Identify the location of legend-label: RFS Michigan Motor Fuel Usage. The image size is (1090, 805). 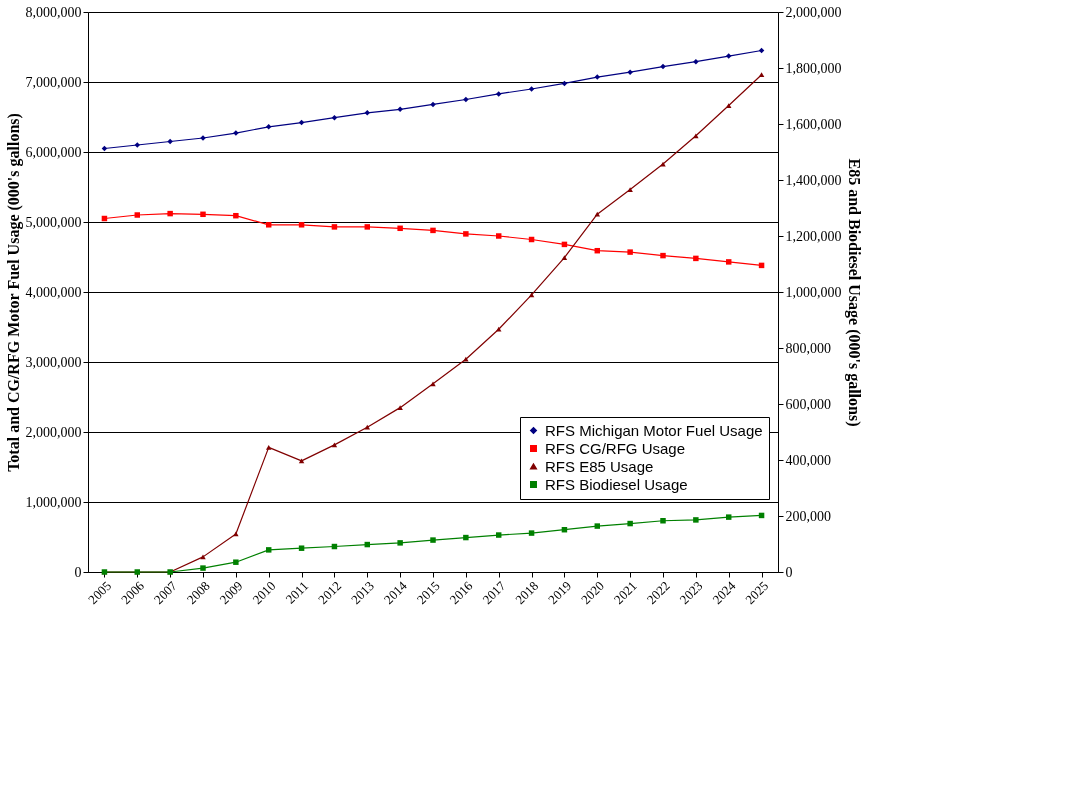
(654, 430).